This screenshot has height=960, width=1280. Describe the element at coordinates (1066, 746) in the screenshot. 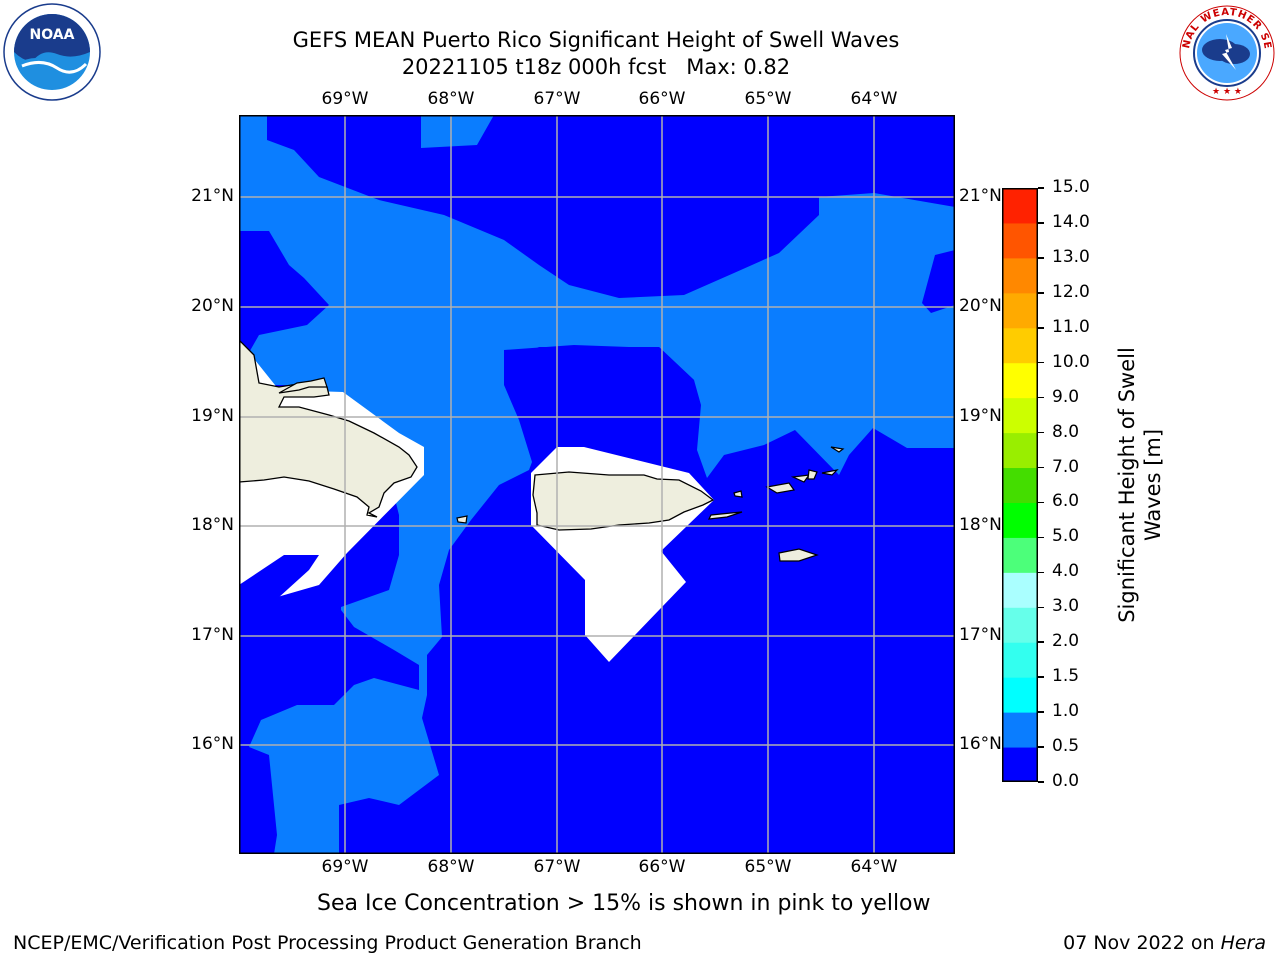

I see `colorbar-tick-label: 0.5` at that location.